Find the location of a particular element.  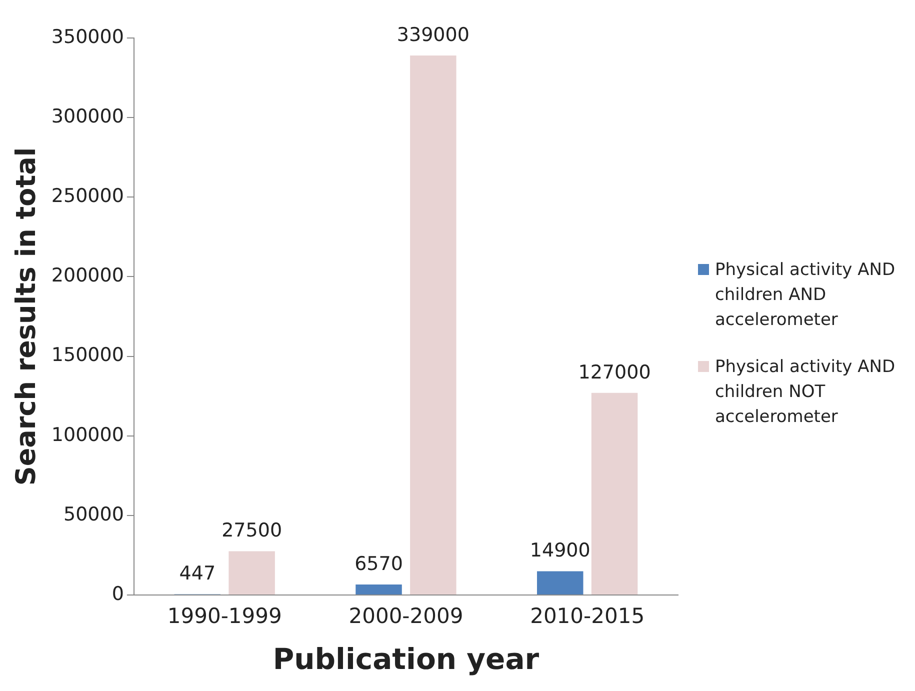

legend-label: Physical activity AND children NOT accelerometer is located at coordinates (805, 392).